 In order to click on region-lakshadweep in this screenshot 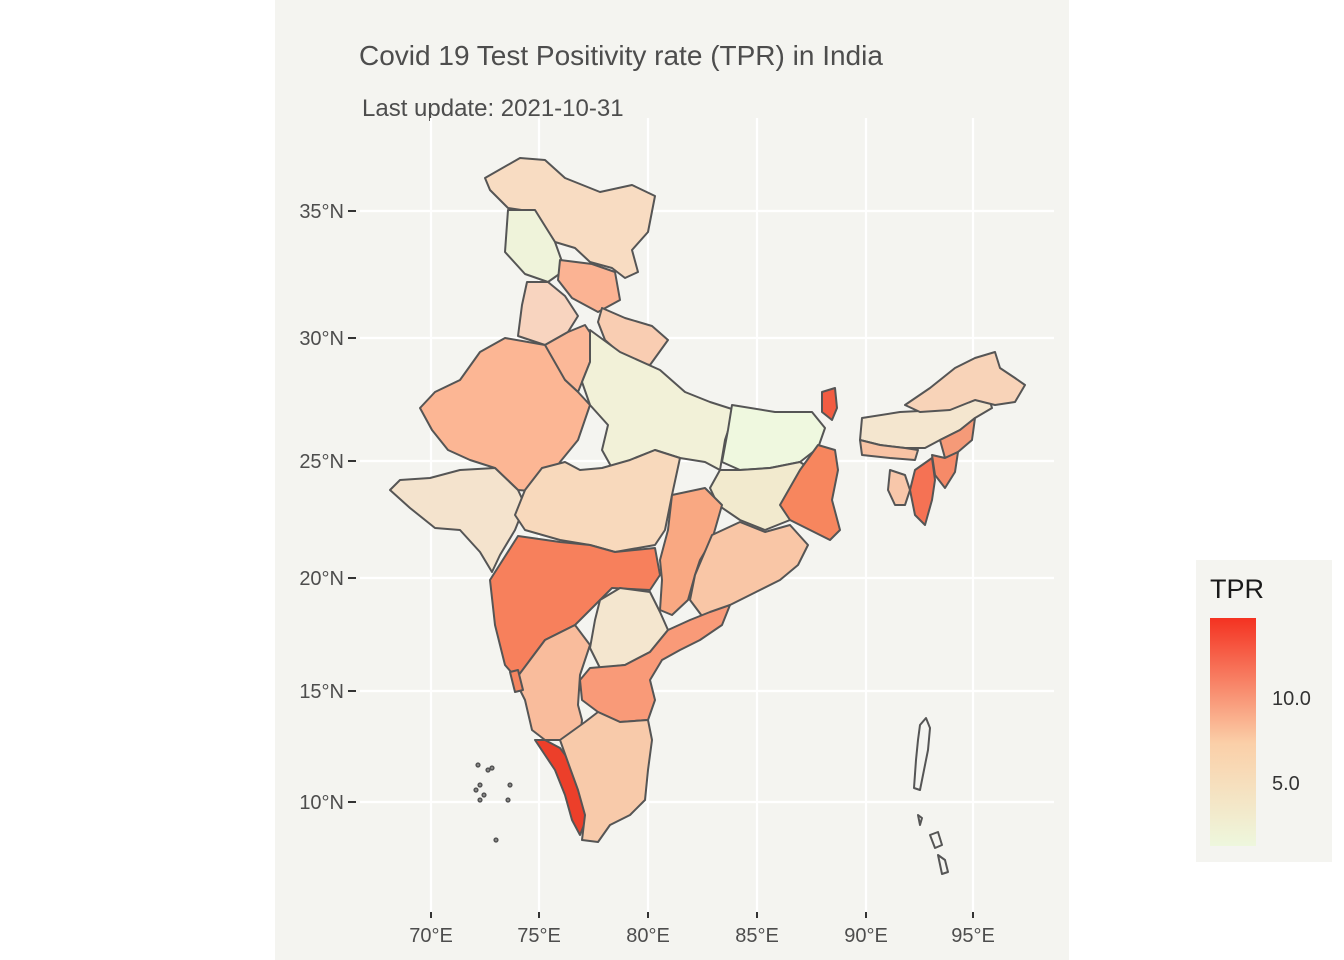, I will do `click(493, 802)`.